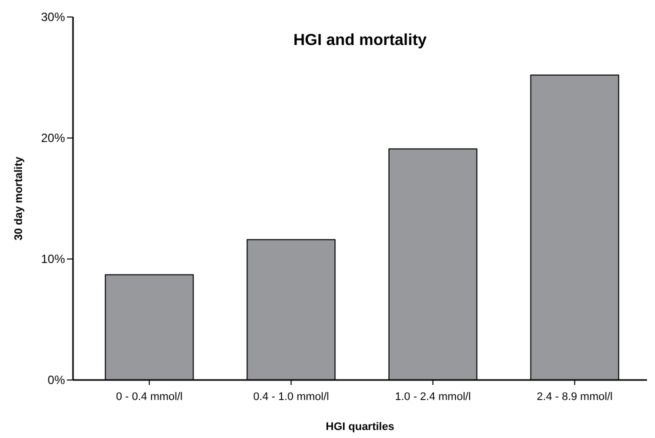 The width and height of the screenshot is (655, 438). Describe the element at coordinates (19, 198) in the screenshot. I see `y-axis-title: 30 day mortality` at that location.